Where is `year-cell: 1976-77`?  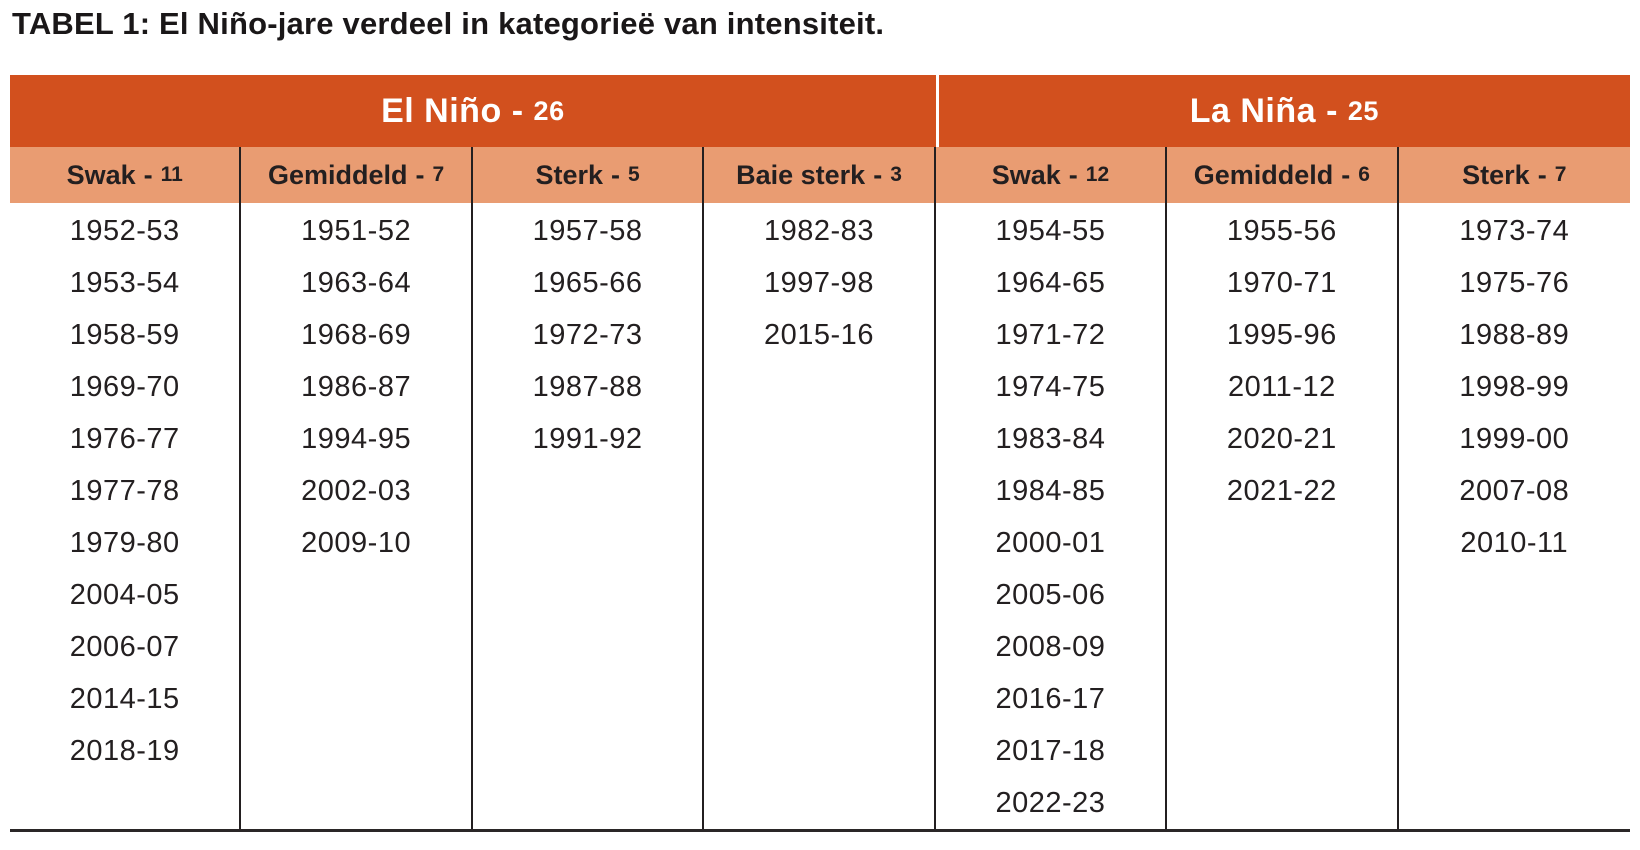 year-cell: 1976-77 is located at coordinates (124, 439).